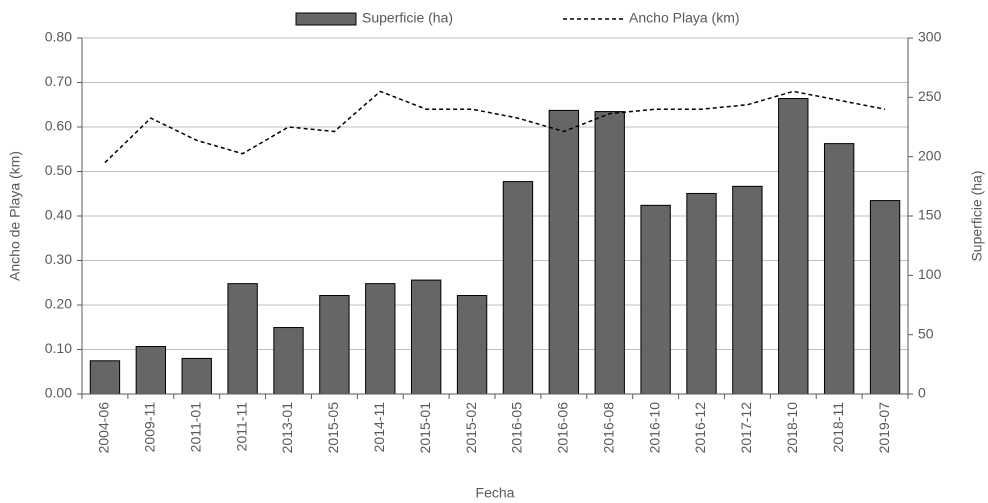  Describe the element at coordinates (425, 428) in the screenshot. I see `x-tick-label: 2015-01` at that location.